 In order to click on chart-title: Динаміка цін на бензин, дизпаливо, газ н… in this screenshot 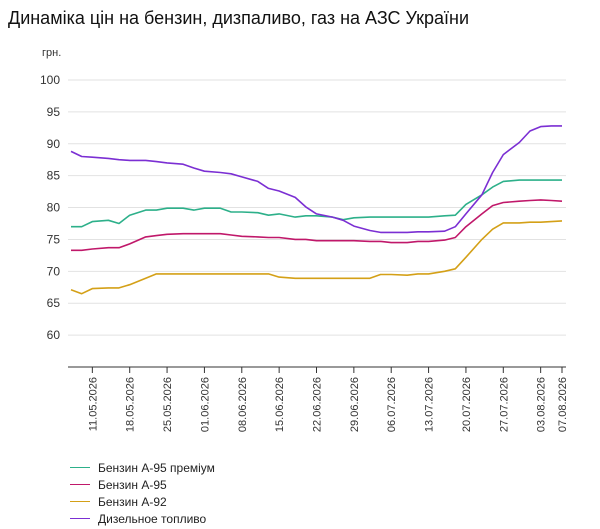, I will do `click(239, 18)`.